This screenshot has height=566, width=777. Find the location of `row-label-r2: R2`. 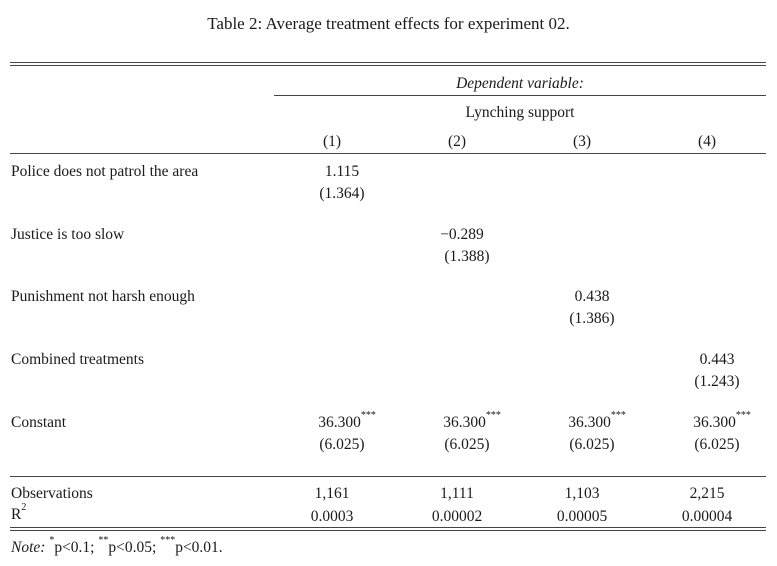

row-label-r2: R2 is located at coordinates (19, 513).